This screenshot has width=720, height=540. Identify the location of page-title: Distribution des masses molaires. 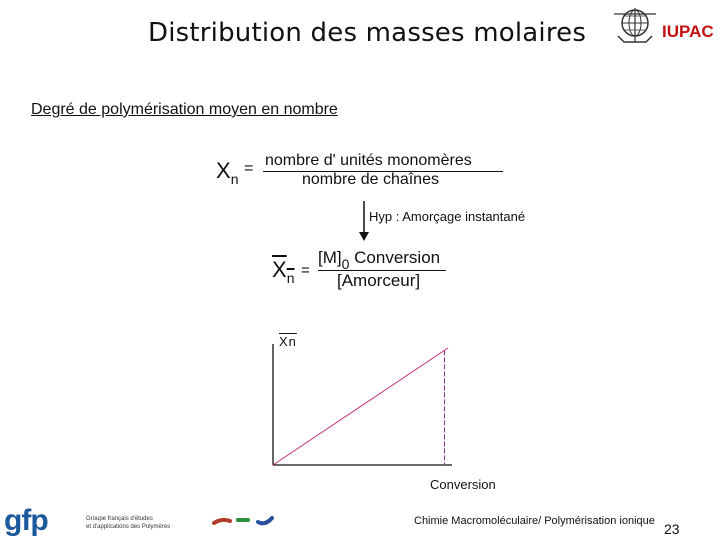
(367, 33).